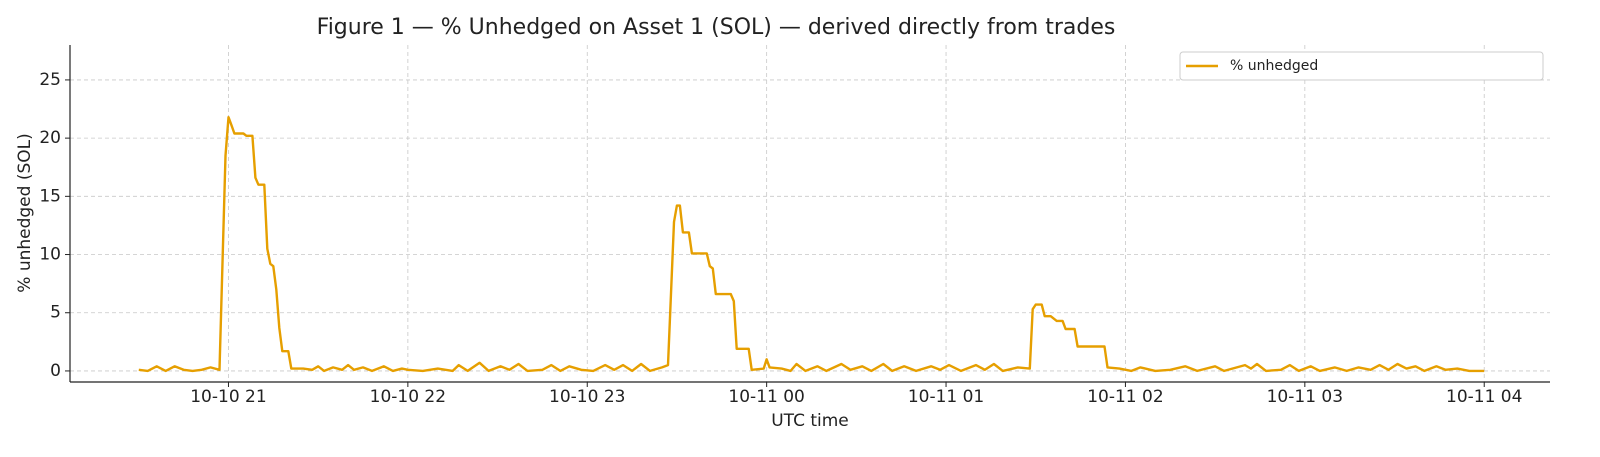 This screenshot has width=1600, height=457. What do you see at coordinates (946, 397) in the screenshot?
I see `x-tick-label: 10-11 01` at bounding box center [946, 397].